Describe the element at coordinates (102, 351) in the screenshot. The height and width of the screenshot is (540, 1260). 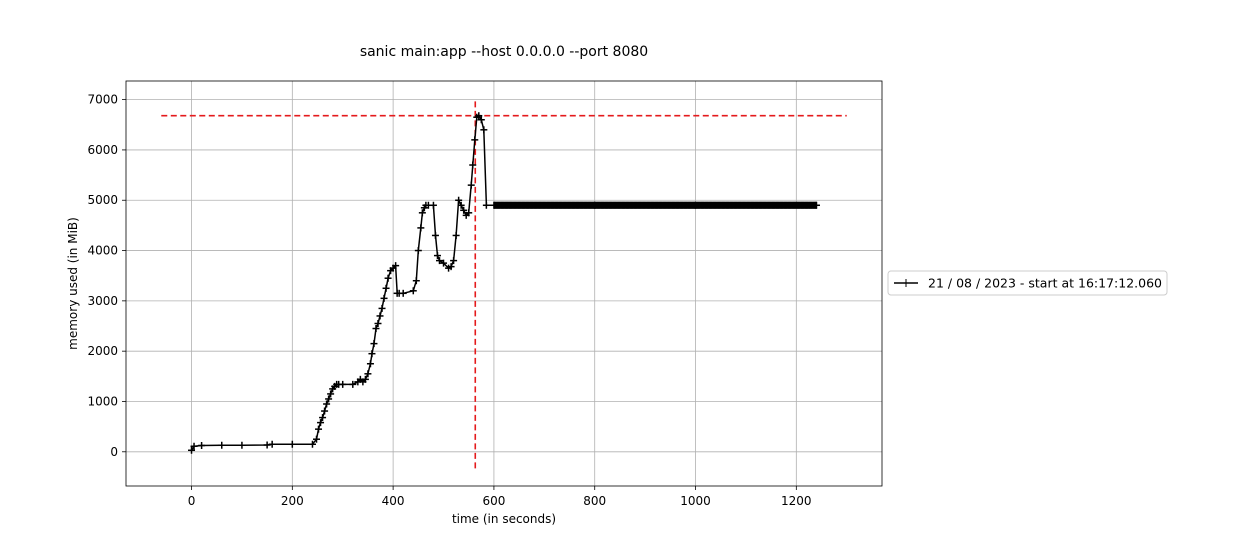
I see `y-tick-label: 2000` at that location.